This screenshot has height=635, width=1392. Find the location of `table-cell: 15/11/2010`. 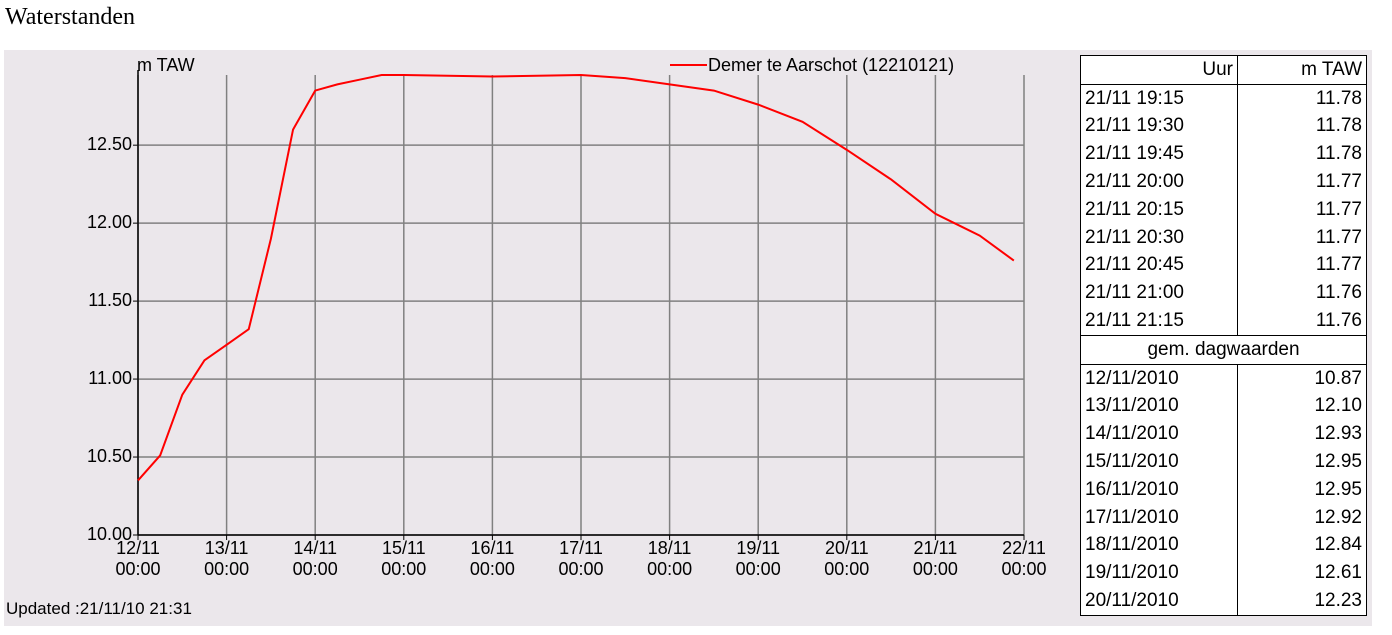

table-cell: 15/11/2010 is located at coordinates (1159, 462).